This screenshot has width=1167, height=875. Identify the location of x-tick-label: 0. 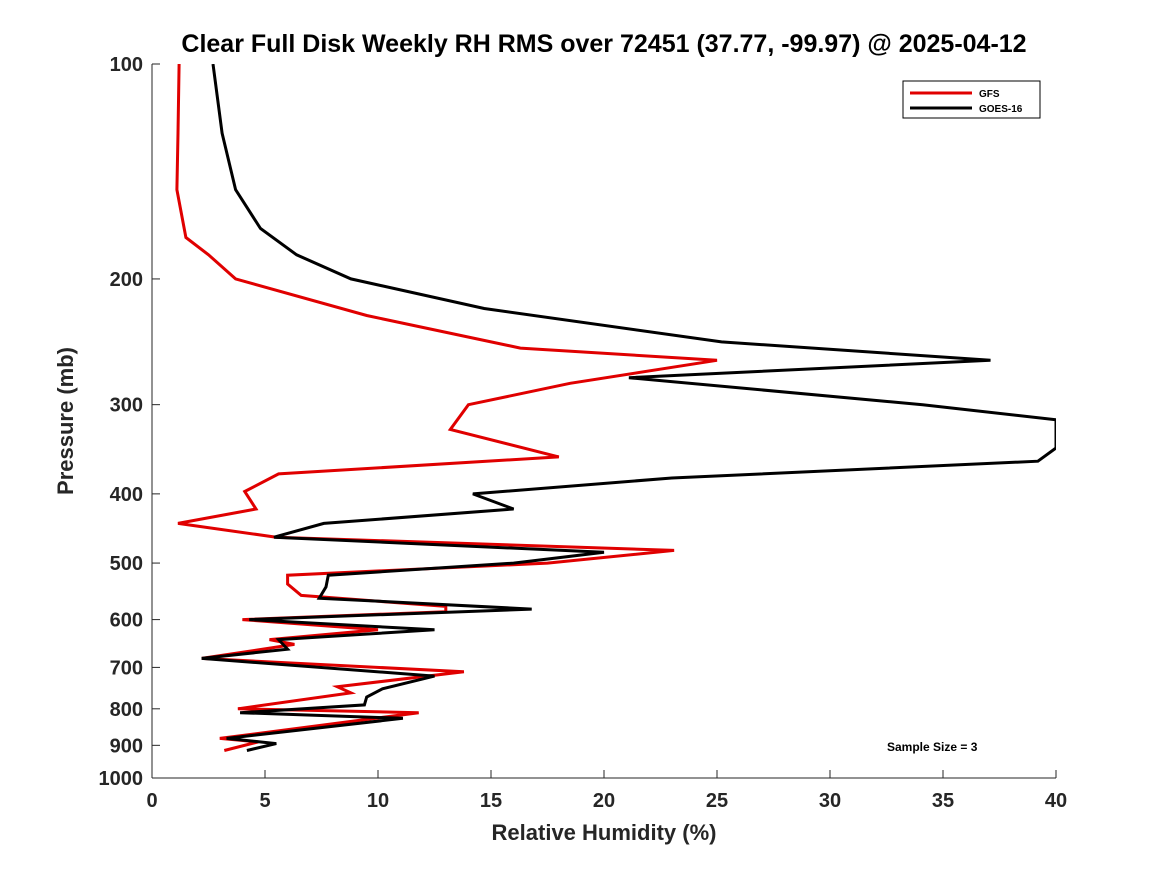
(151, 801).